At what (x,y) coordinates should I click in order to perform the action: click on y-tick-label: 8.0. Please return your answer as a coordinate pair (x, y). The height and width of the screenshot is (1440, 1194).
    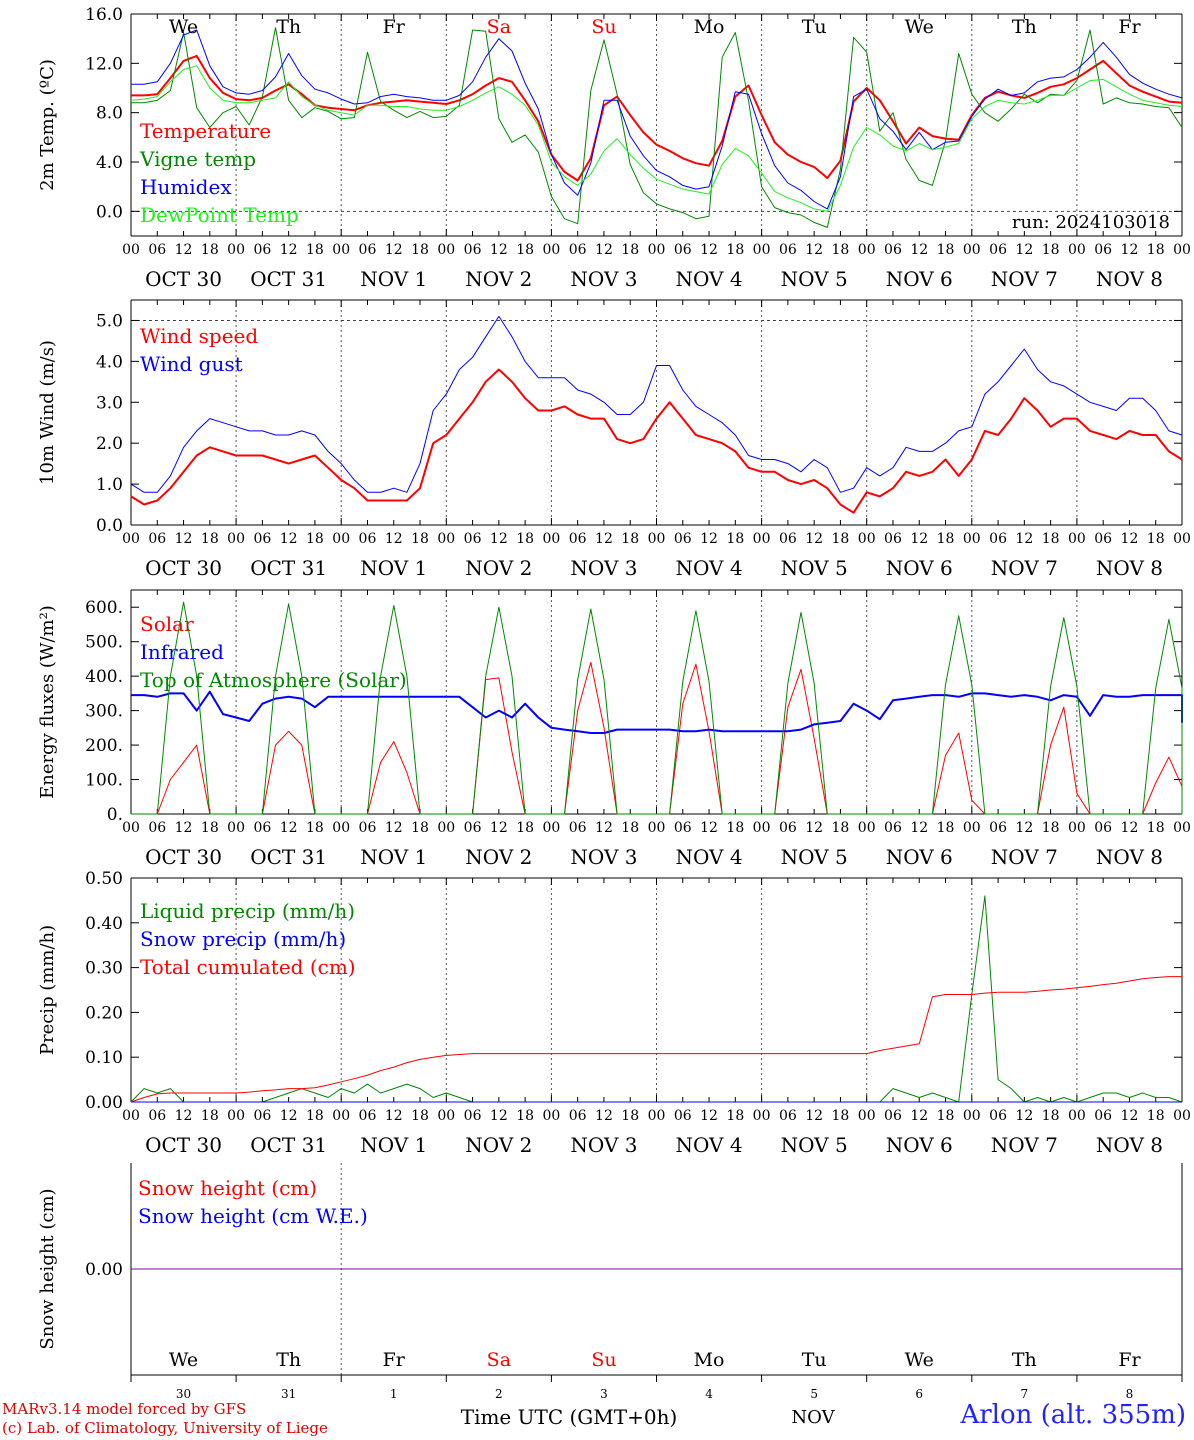
    Looking at the image, I should click on (109, 114).